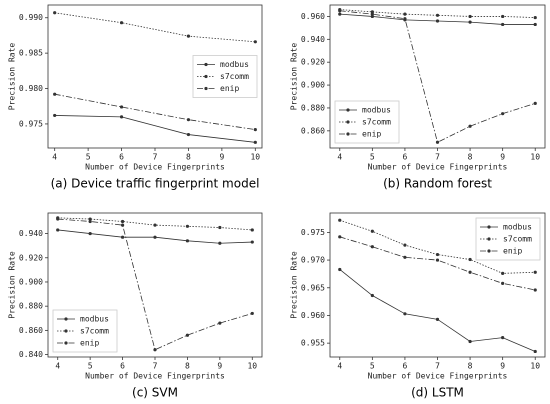 This screenshot has width=550, height=404. Describe the element at coordinates (313, 287) in the screenshot. I see `y-tick-label: 0.965` at that location.